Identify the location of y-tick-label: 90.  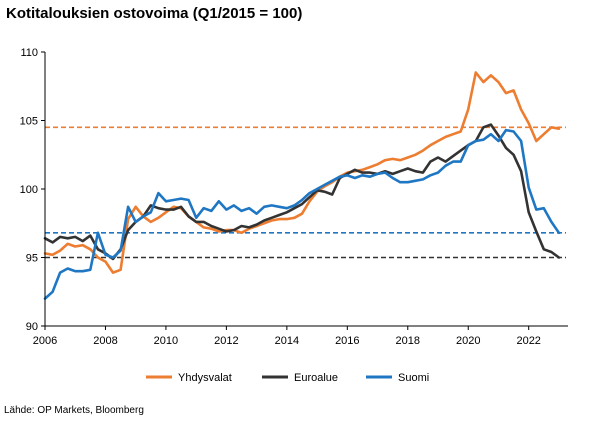
(32, 327).